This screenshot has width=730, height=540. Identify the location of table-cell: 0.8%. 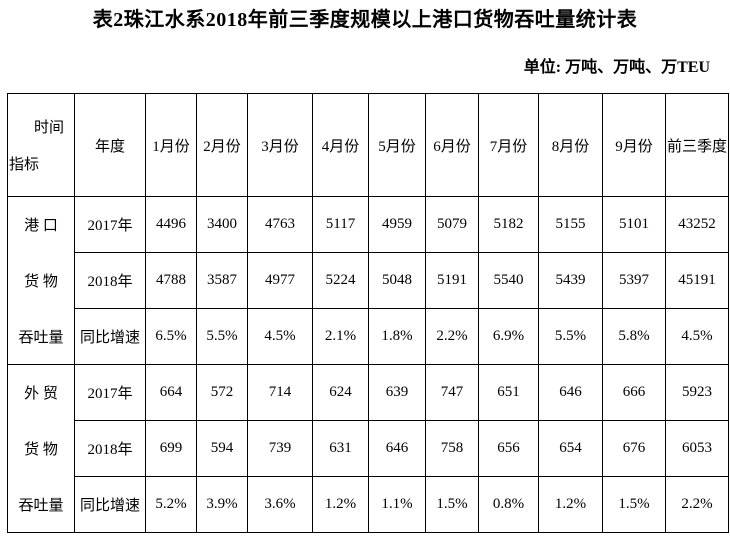
(508, 504).